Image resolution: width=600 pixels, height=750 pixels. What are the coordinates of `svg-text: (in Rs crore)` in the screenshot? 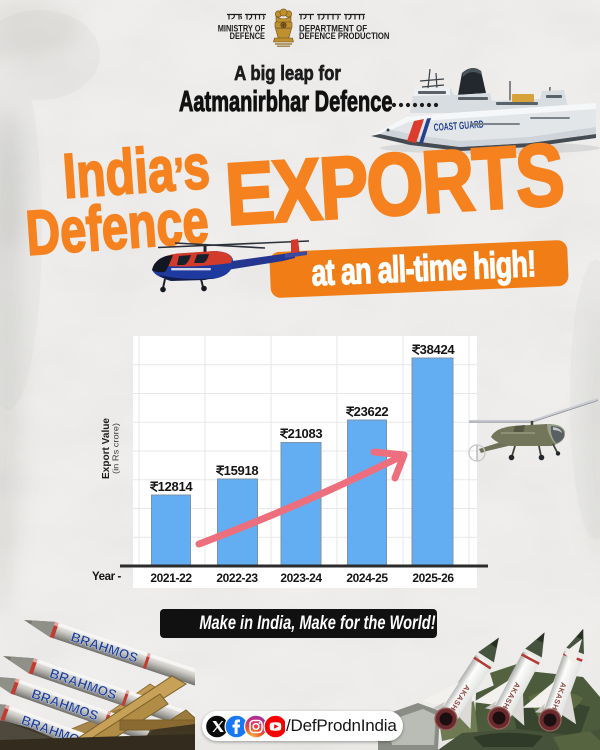 It's located at (116, 448).